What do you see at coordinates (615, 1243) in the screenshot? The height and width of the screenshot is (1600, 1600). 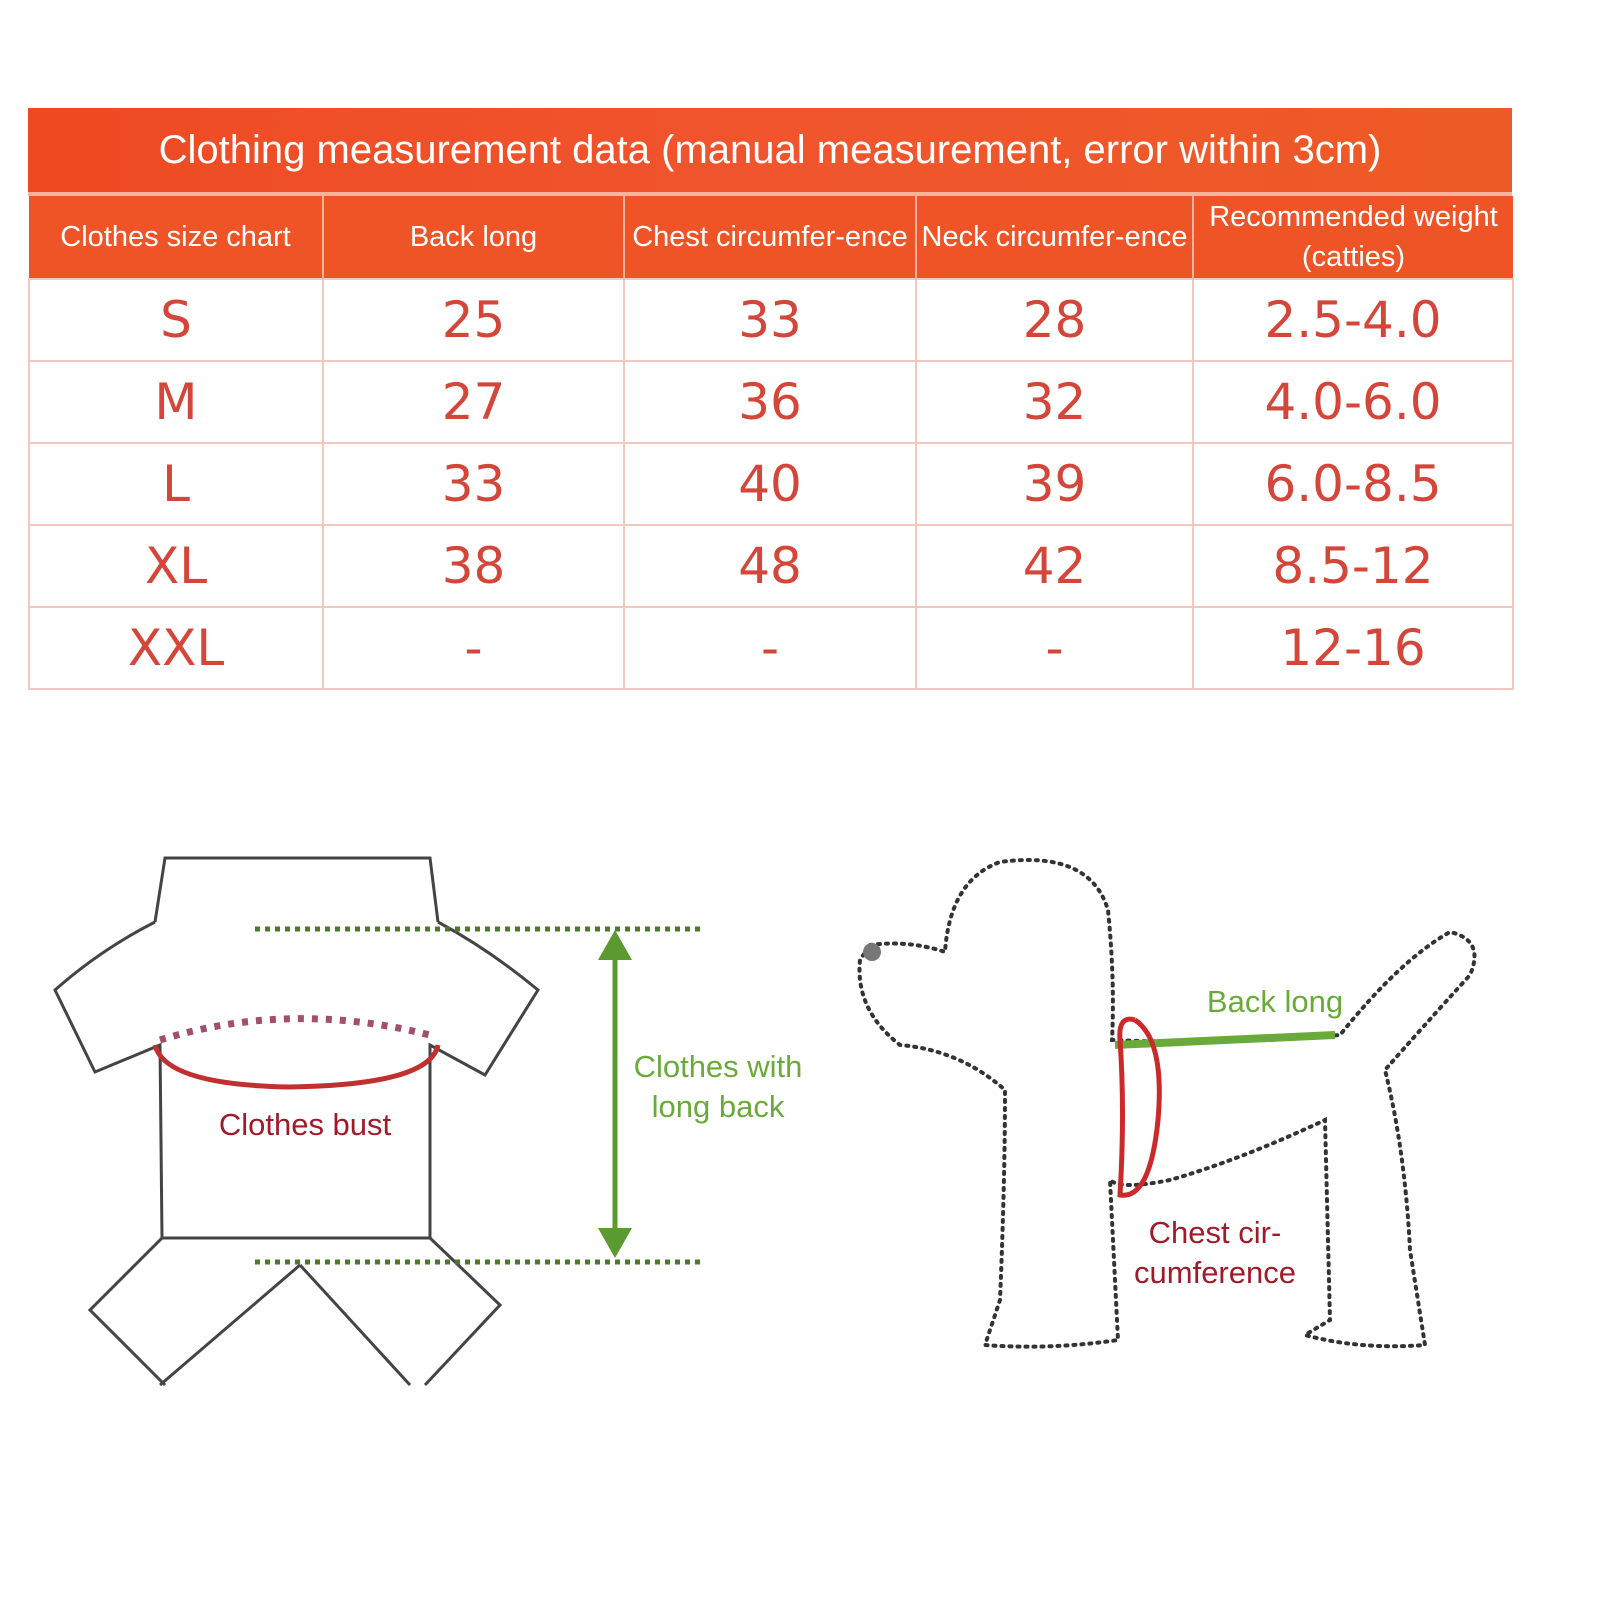 I see `arrow-head-down-icon` at bounding box center [615, 1243].